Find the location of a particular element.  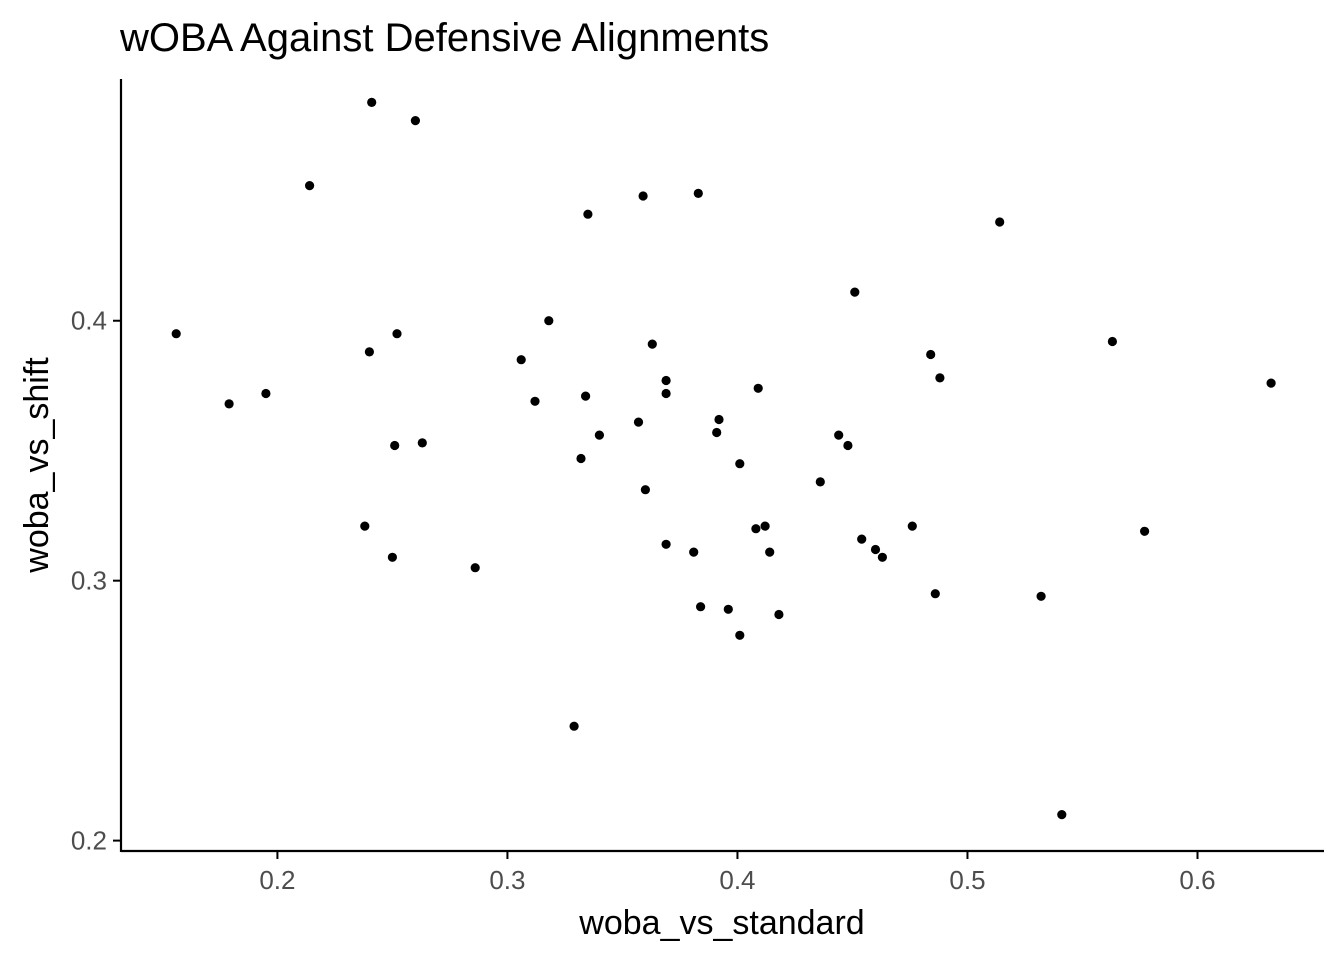

x-axis-ticks: 0.2 0.3 0.4 0.5 0.6 is located at coordinates (737, 873).